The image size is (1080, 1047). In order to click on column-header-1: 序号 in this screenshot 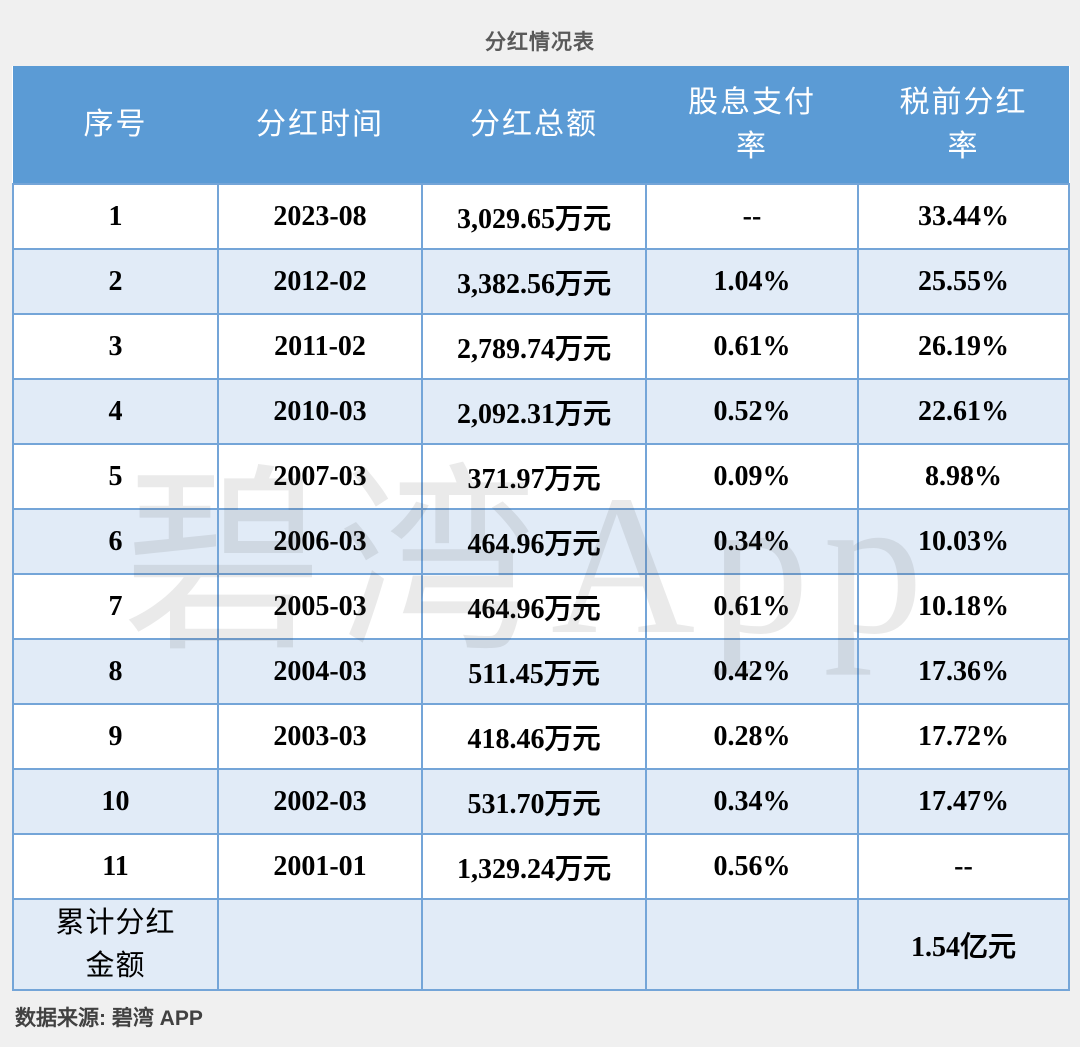, I will do `click(115, 125)`.